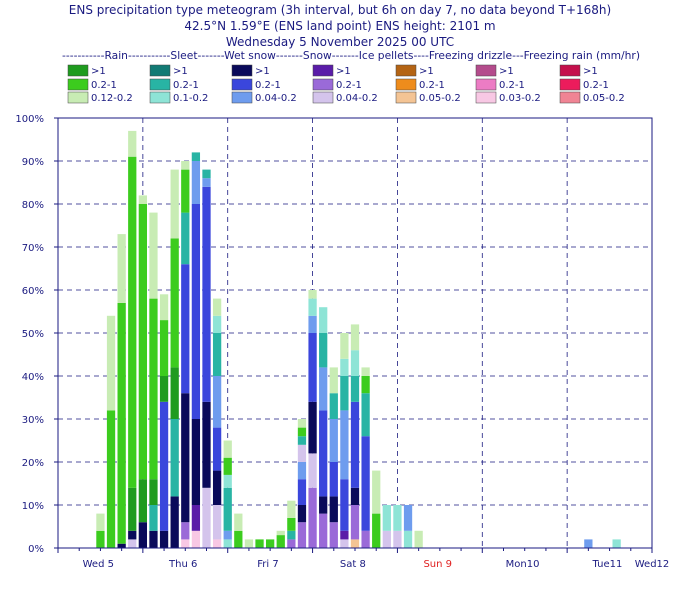  What do you see at coordinates (33, 205) in the screenshot?
I see `y-tick-label: 80%` at bounding box center [33, 205].